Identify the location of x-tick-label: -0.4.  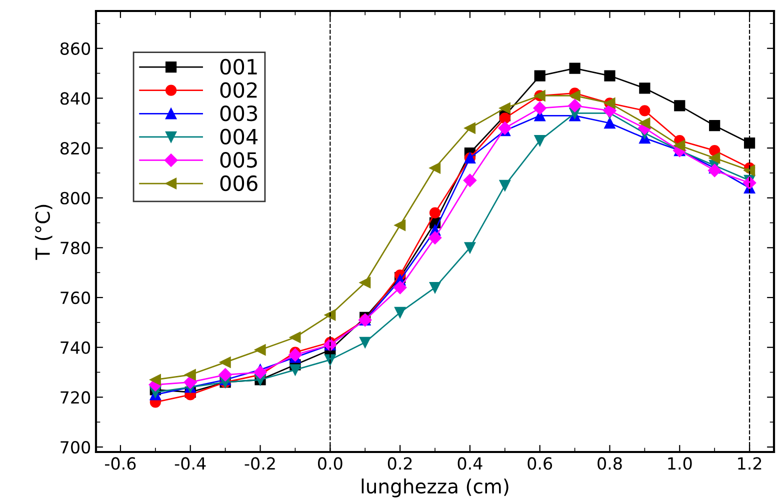
(190, 463).